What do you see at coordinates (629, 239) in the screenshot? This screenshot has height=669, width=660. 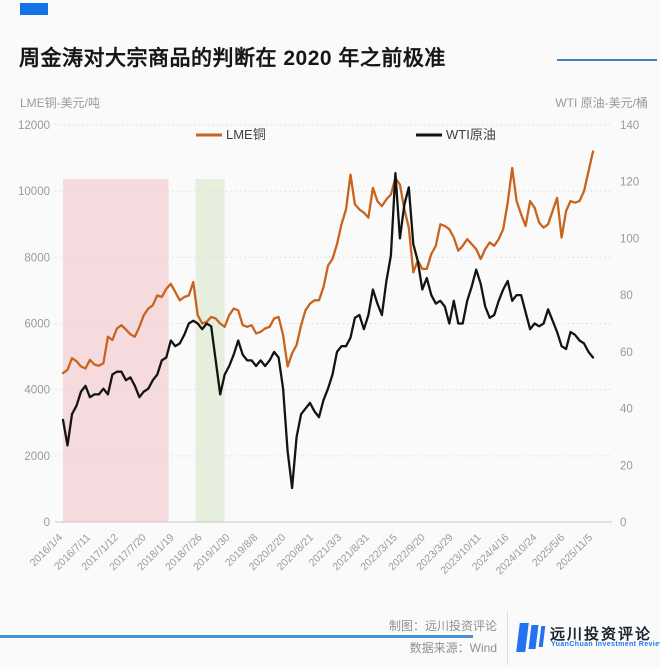 I see `right-axis-tick-label: 100` at bounding box center [629, 239].